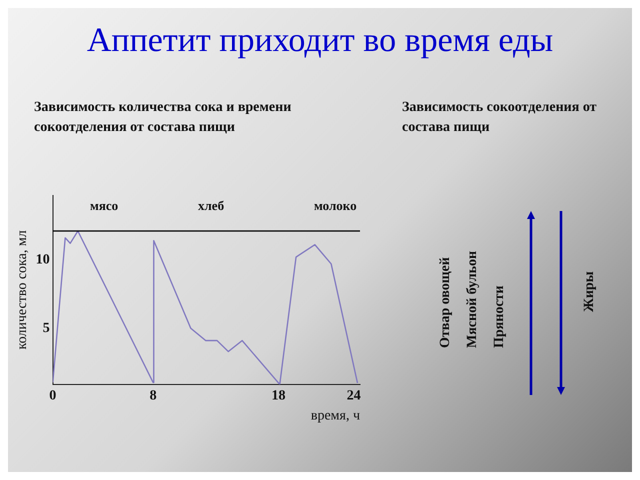 The image size is (640, 480). What do you see at coordinates (46, 328) in the screenshot?
I see `y-tick-label: 5` at bounding box center [46, 328].